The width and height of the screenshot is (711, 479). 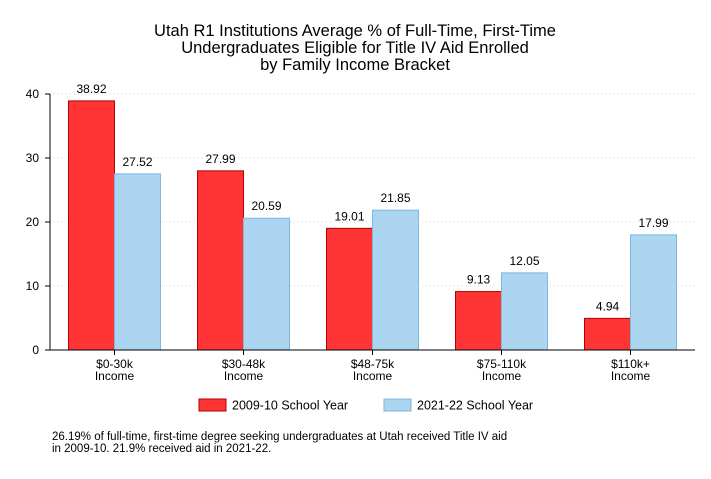 I want to click on y-tick-label: 0, so click(x=35, y=350).